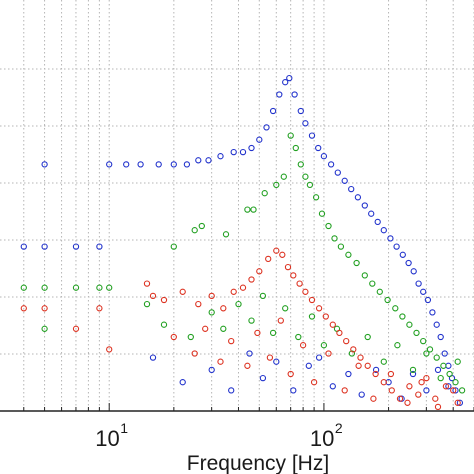 The height and width of the screenshot is (474, 474). What do you see at coordinates (248, 407) in the screenshot?
I see `x-tick-marks` at bounding box center [248, 407].